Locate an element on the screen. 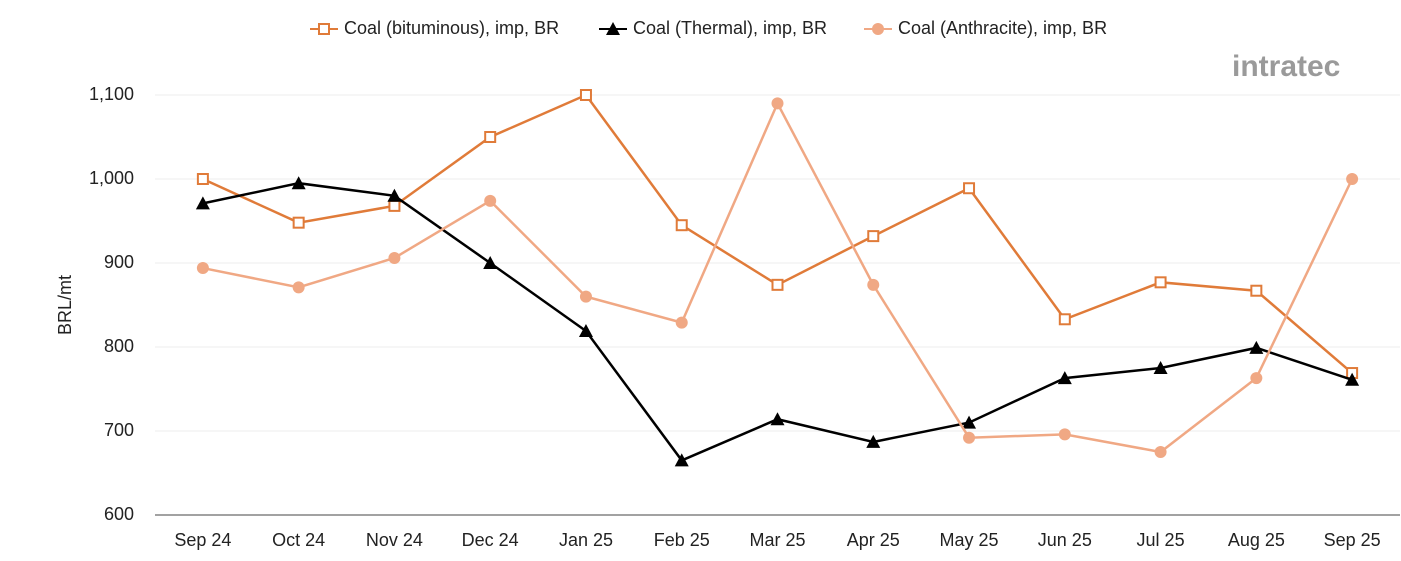  y-tick-label: 600 is located at coordinates (119, 514).